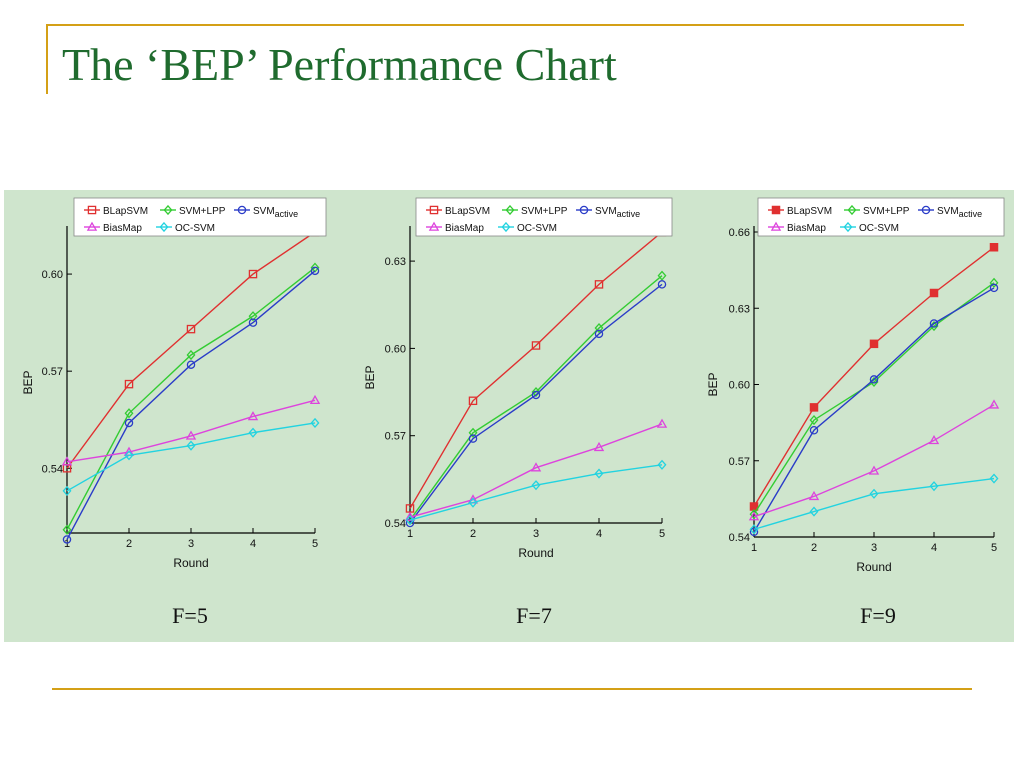 The width and height of the screenshot is (1024, 768). I want to click on y-tick-label: 0.54, so click(52, 469).